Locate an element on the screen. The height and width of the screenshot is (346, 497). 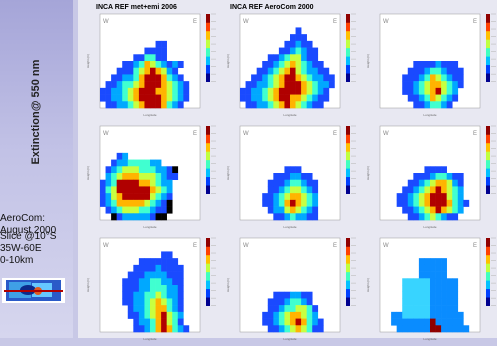
x-axis-label: Longitude is located at coordinates (150, 227).